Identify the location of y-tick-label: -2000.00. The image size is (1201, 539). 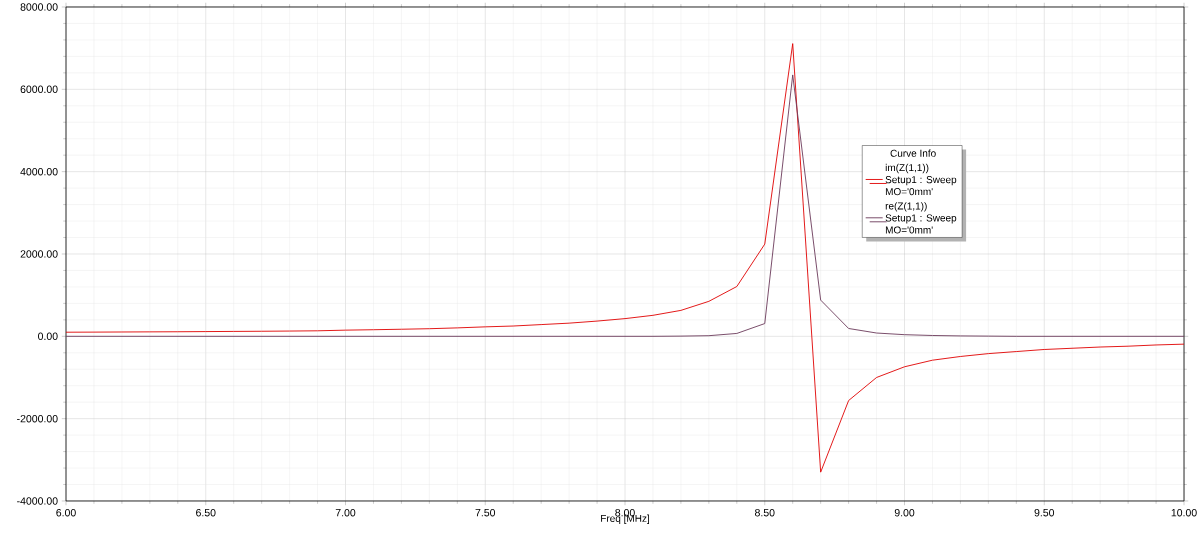
(37, 418).